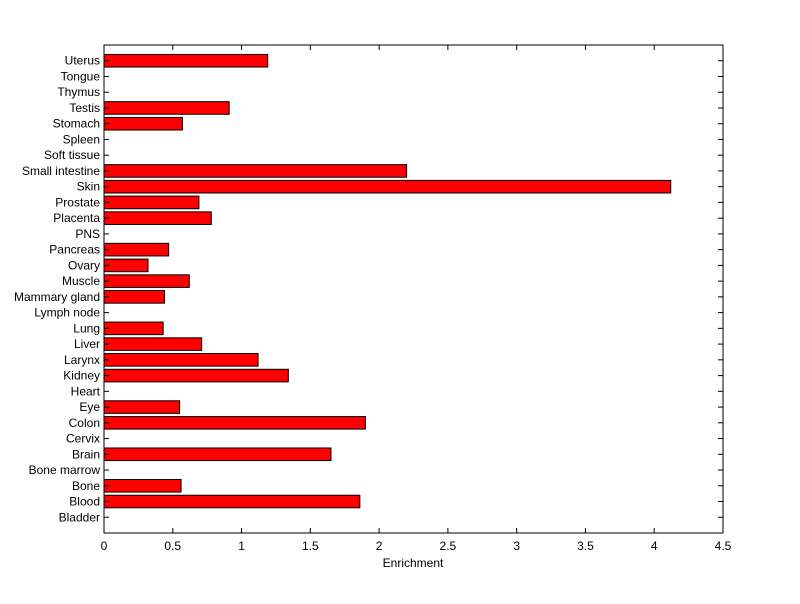 This screenshot has height=604, width=800. I want to click on y-tick-label: Ovary, so click(84, 265).